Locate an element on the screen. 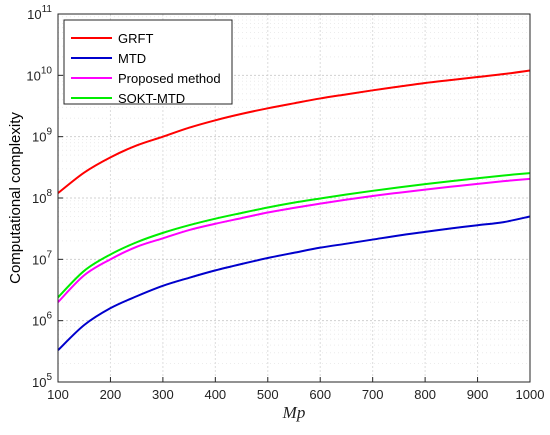  x-tick-label: 400 is located at coordinates (215, 394).